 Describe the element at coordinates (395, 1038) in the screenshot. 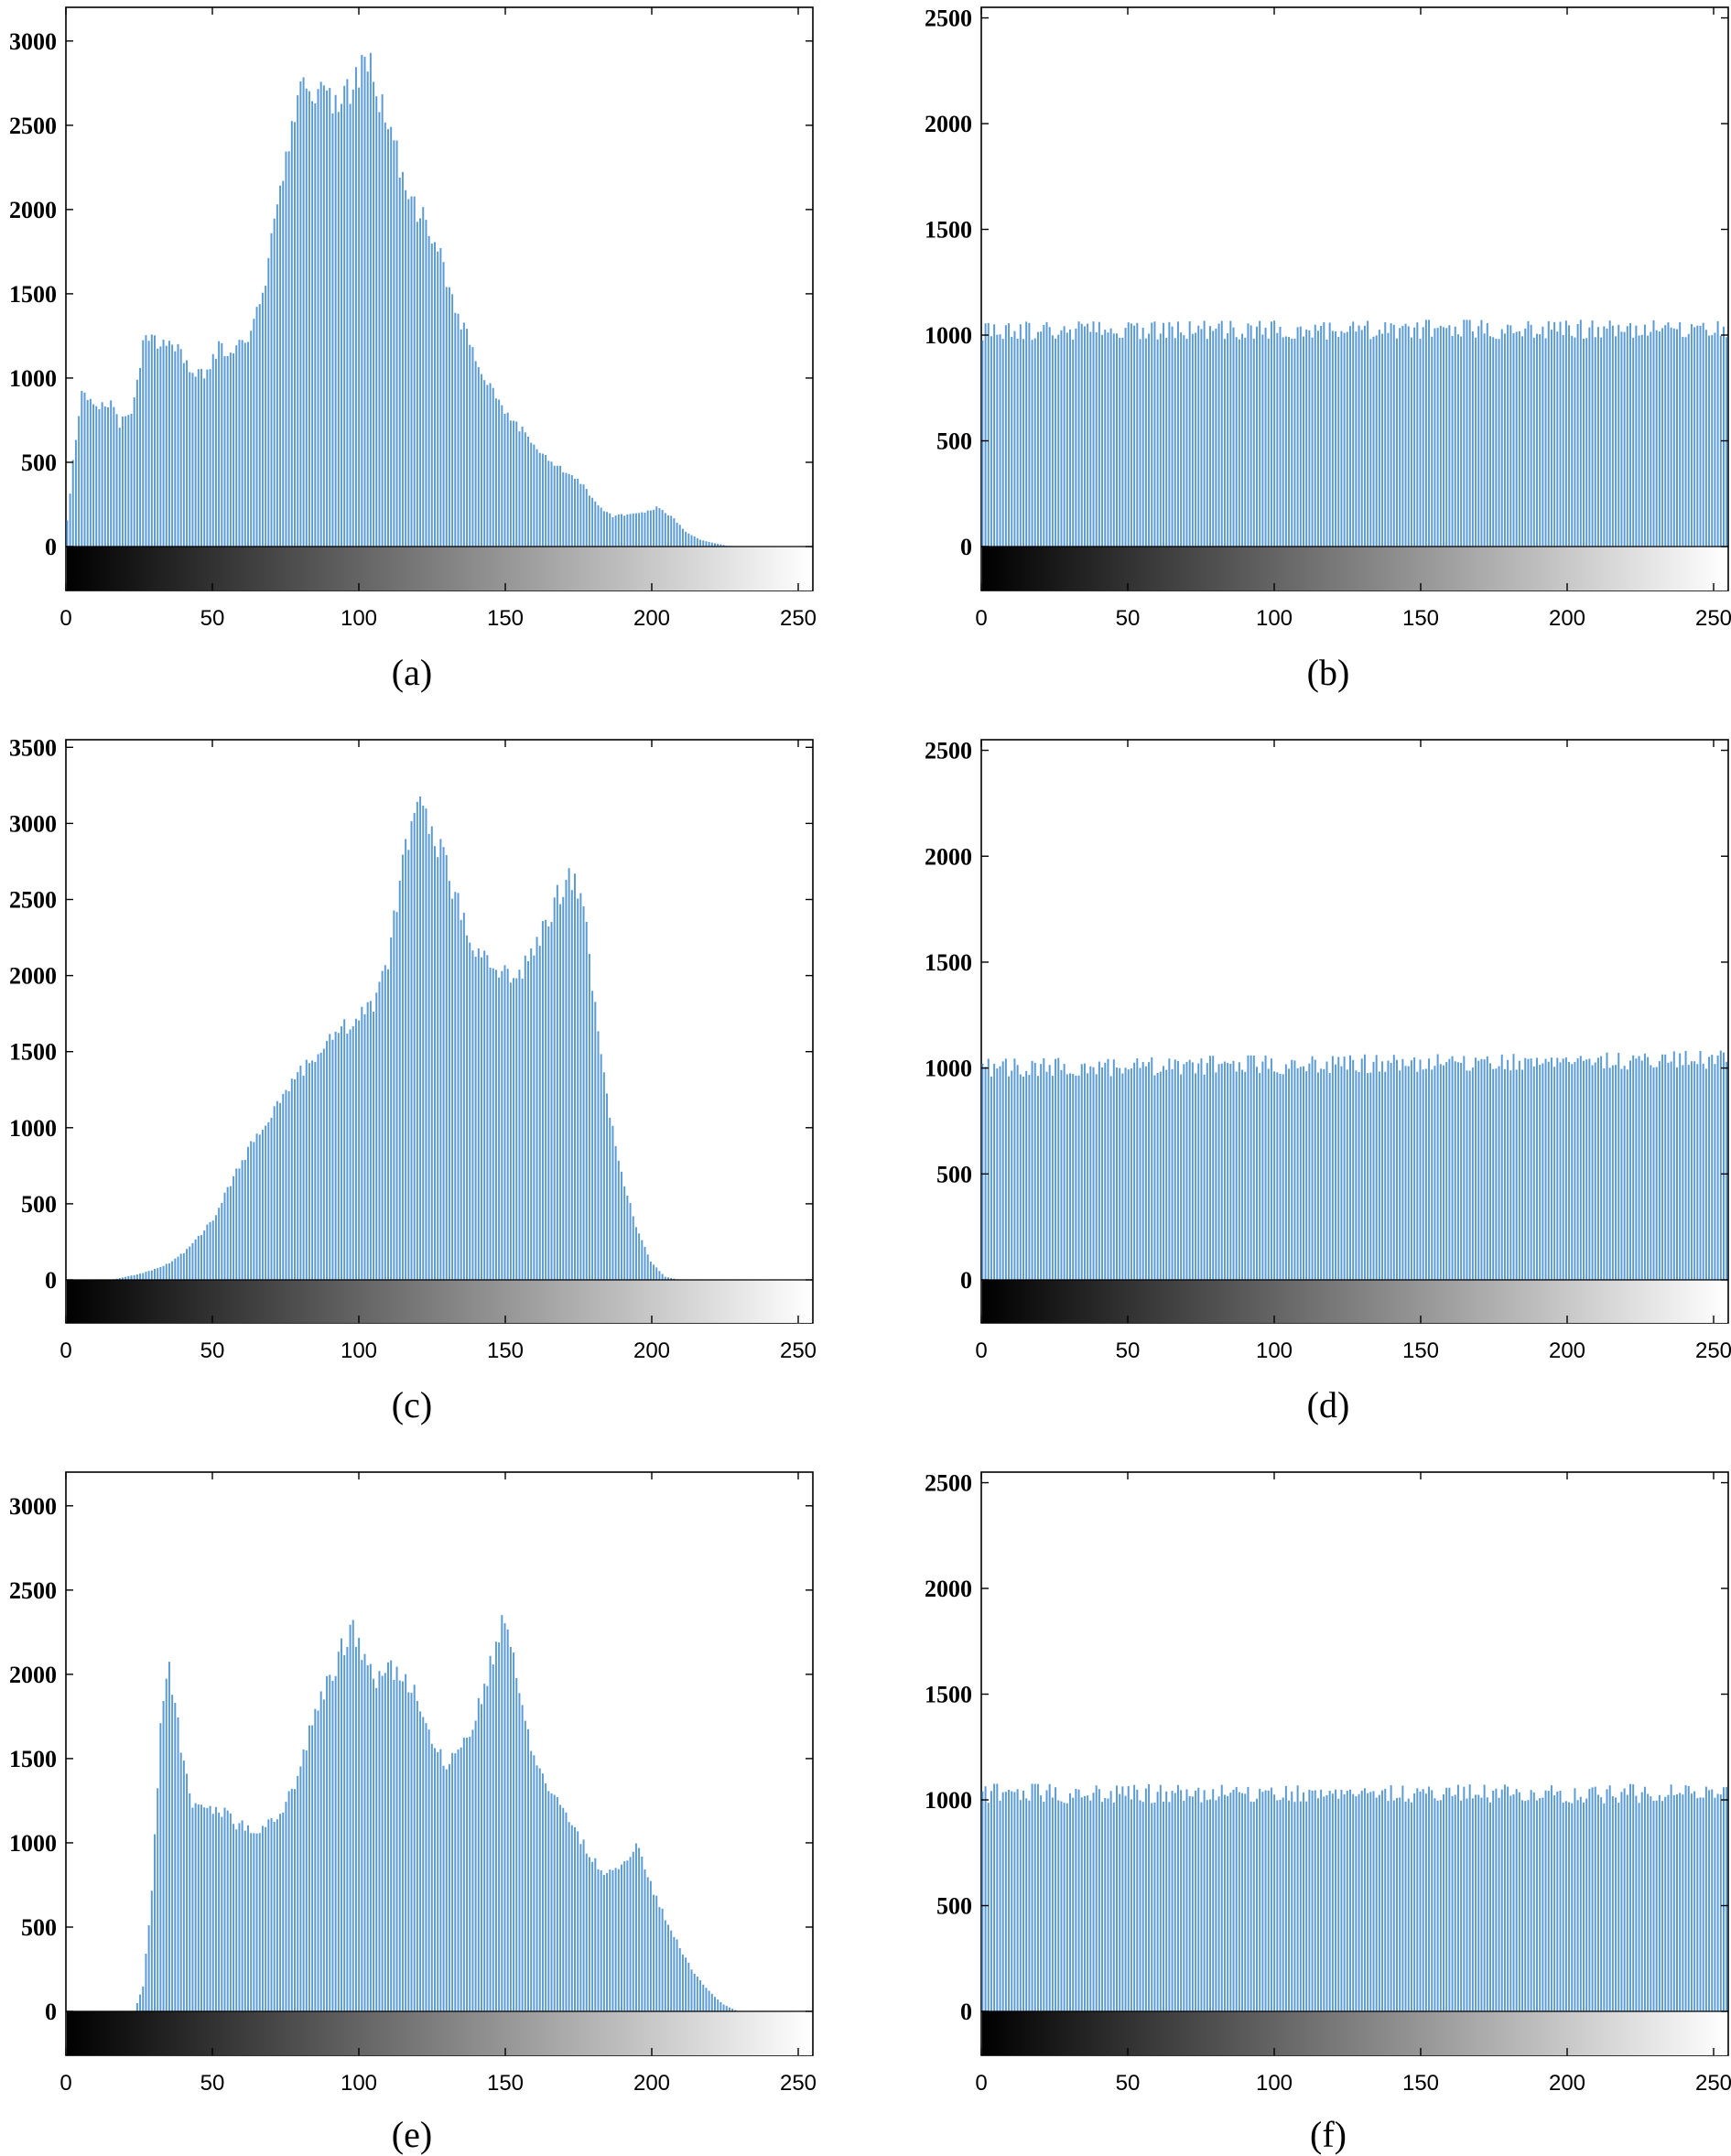

I see `bar-series` at that location.